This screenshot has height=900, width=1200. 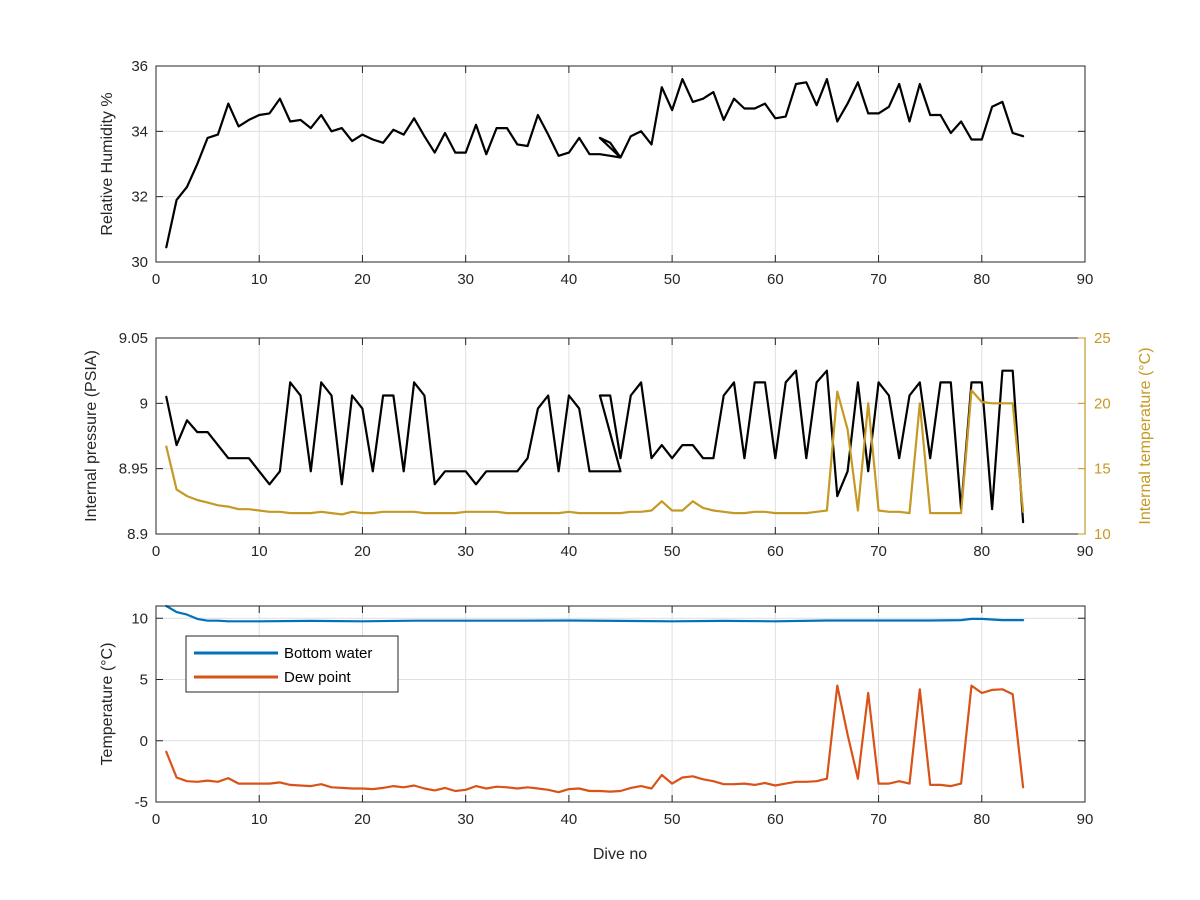 What do you see at coordinates (878, 551) in the screenshot?
I see `pressure-x-tick-label: 70` at bounding box center [878, 551].